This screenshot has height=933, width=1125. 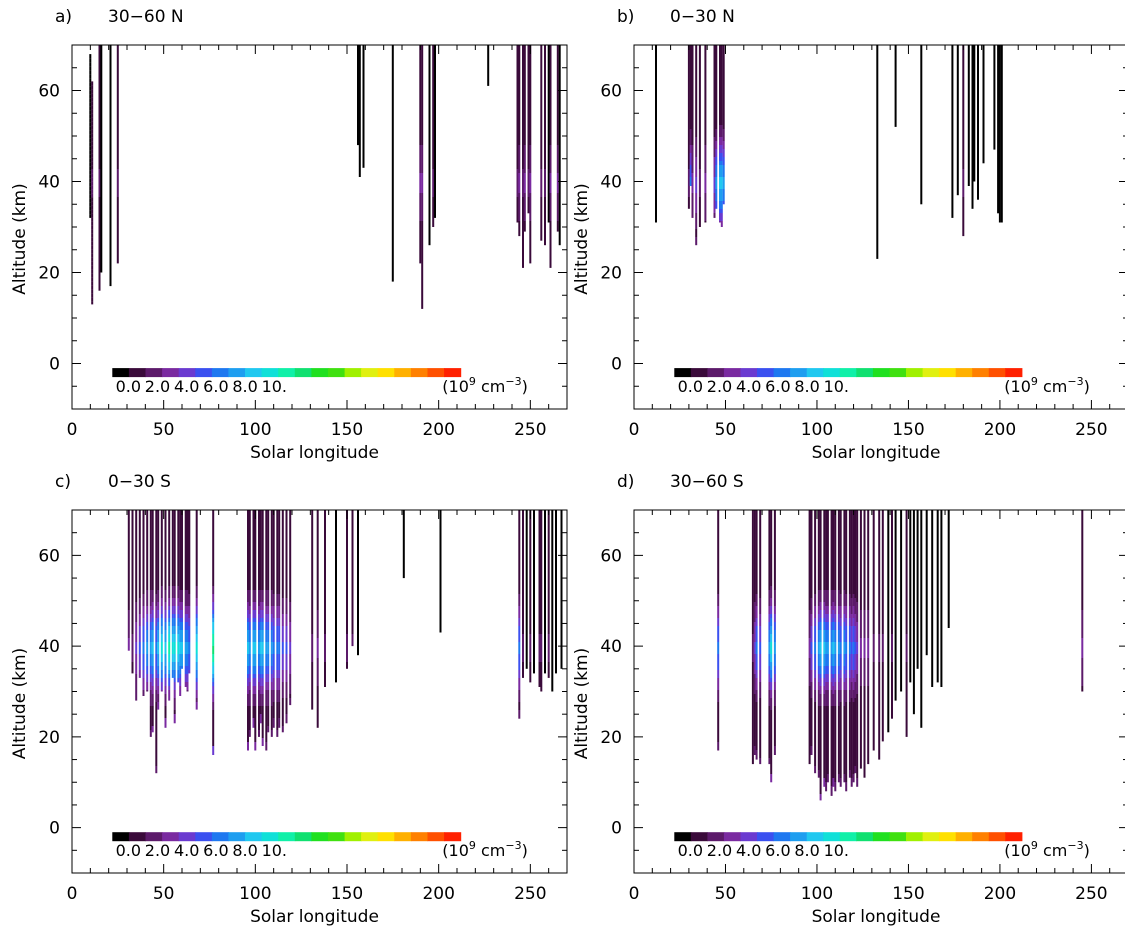 What do you see at coordinates (829, 152) in the screenshot?
I see `profiles` at bounding box center [829, 152].